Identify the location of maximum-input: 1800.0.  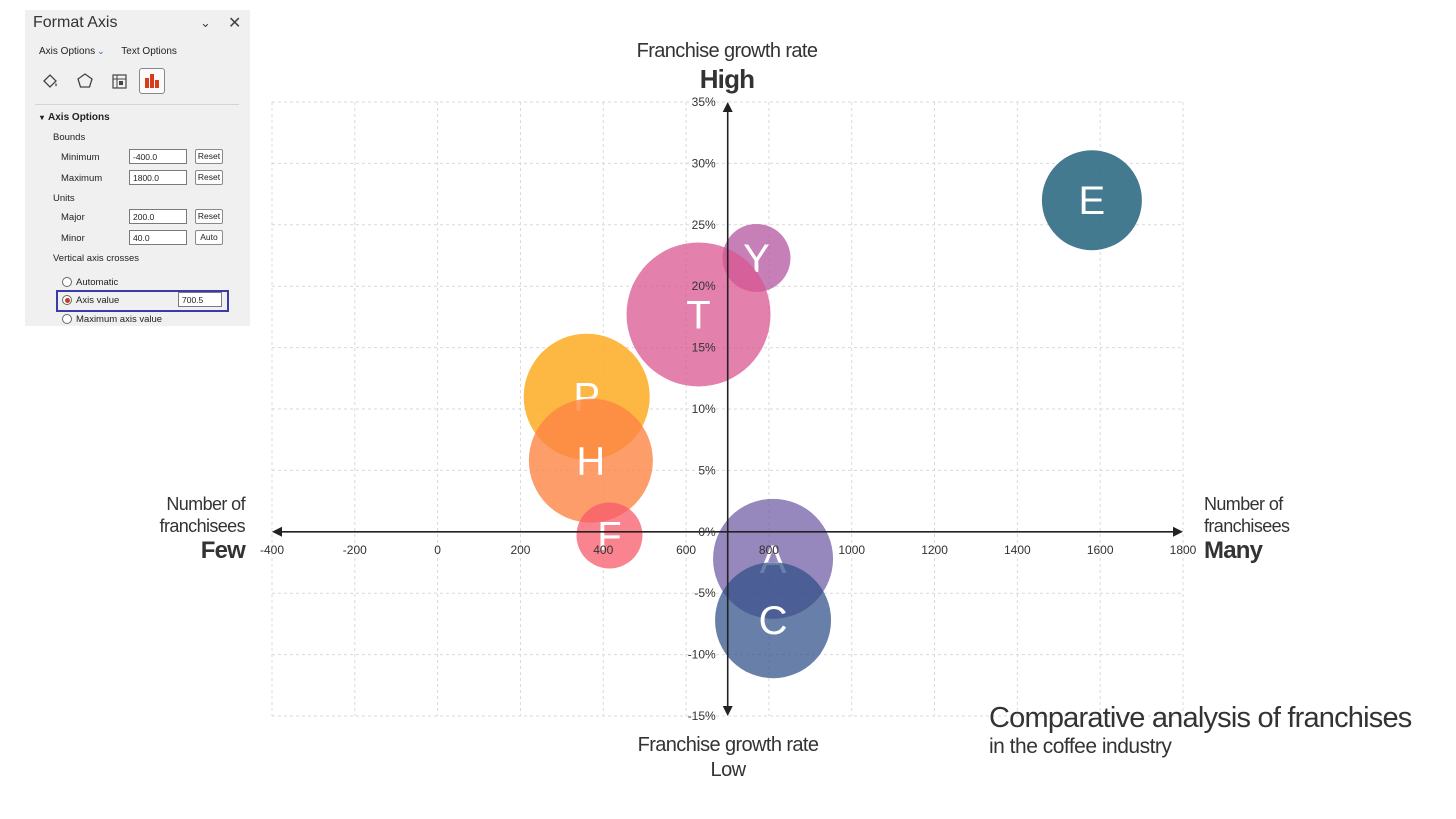
(158, 177).